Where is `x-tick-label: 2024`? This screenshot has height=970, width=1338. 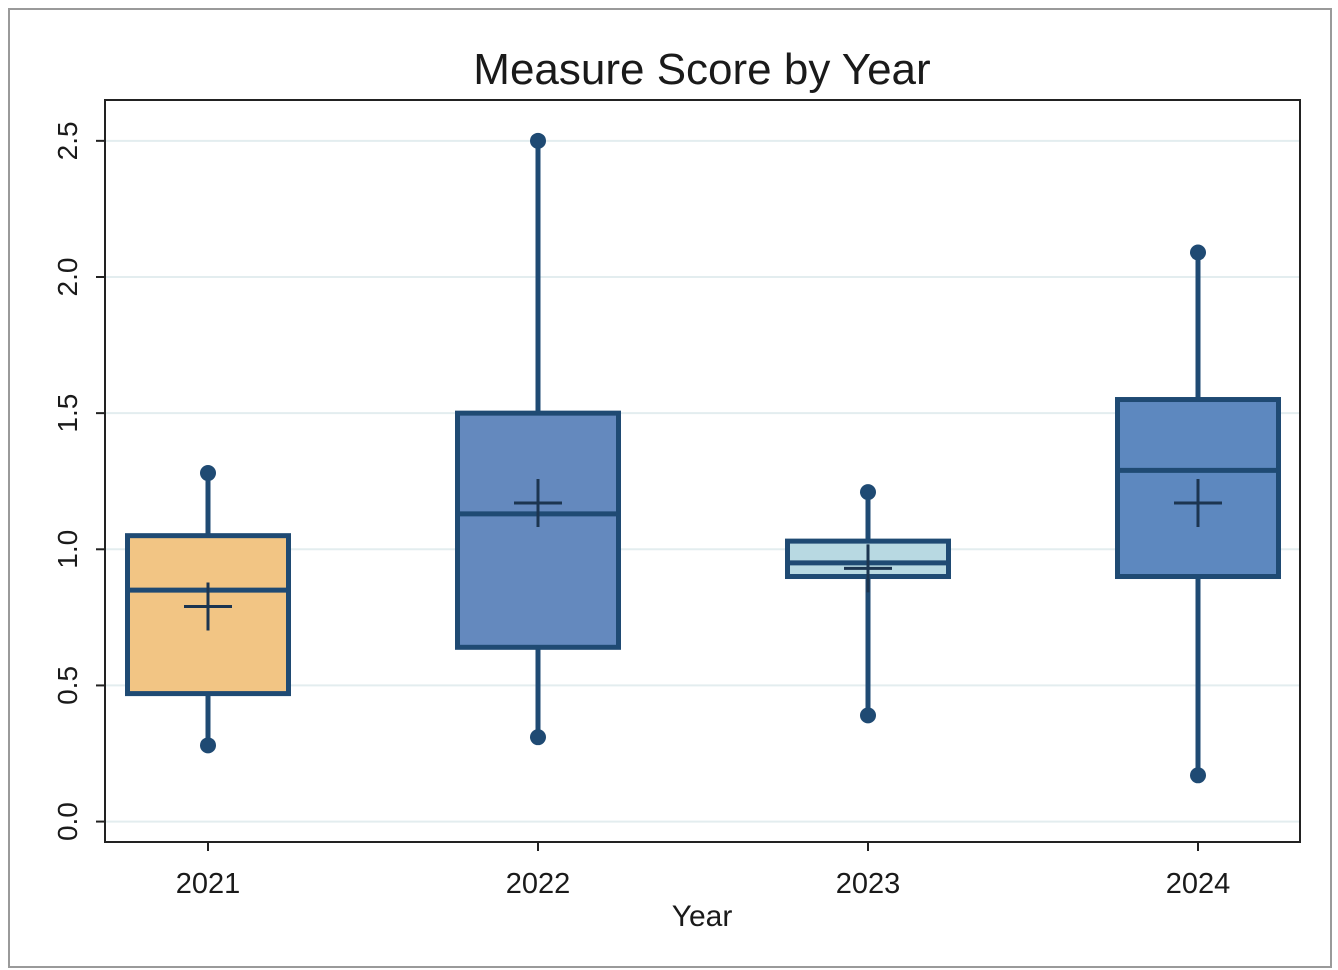 x-tick-label: 2024 is located at coordinates (1198, 884).